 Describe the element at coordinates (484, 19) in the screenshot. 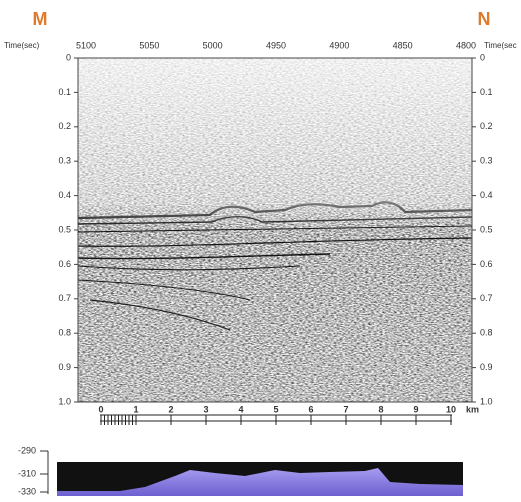

I see `right-label: N` at that location.